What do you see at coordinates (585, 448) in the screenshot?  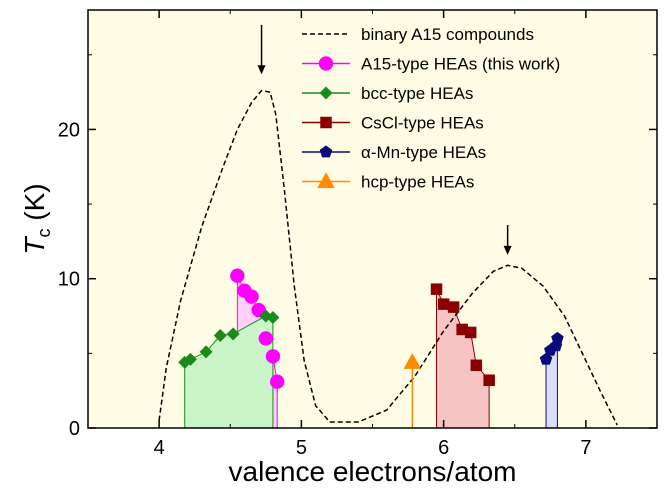 I see `x-tick-label: 7` at bounding box center [585, 448].